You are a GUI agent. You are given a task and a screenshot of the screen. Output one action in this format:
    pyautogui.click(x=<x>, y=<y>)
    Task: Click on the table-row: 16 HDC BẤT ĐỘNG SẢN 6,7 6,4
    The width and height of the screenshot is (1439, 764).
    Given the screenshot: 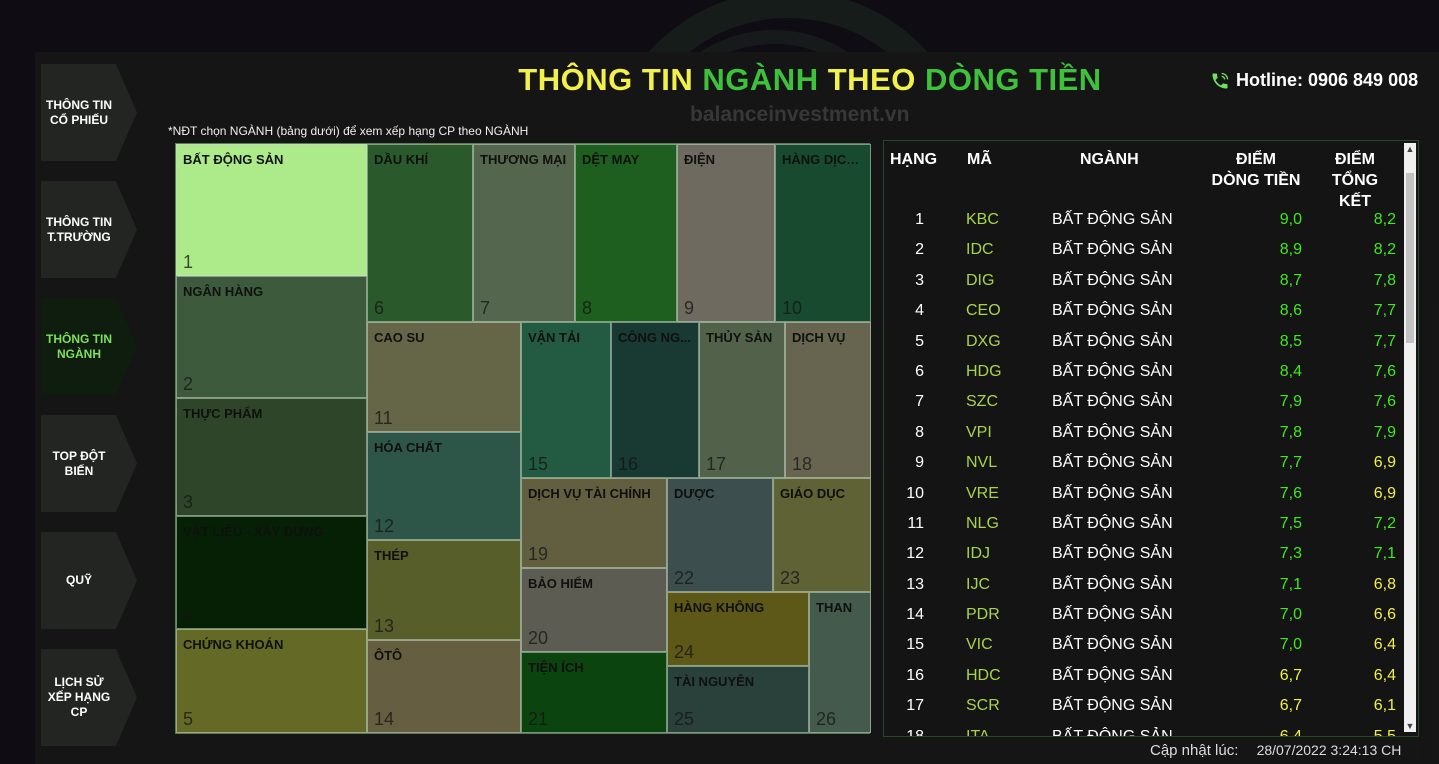 What is the action you would take?
    pyautogui.click(x=1144, y=678)
    